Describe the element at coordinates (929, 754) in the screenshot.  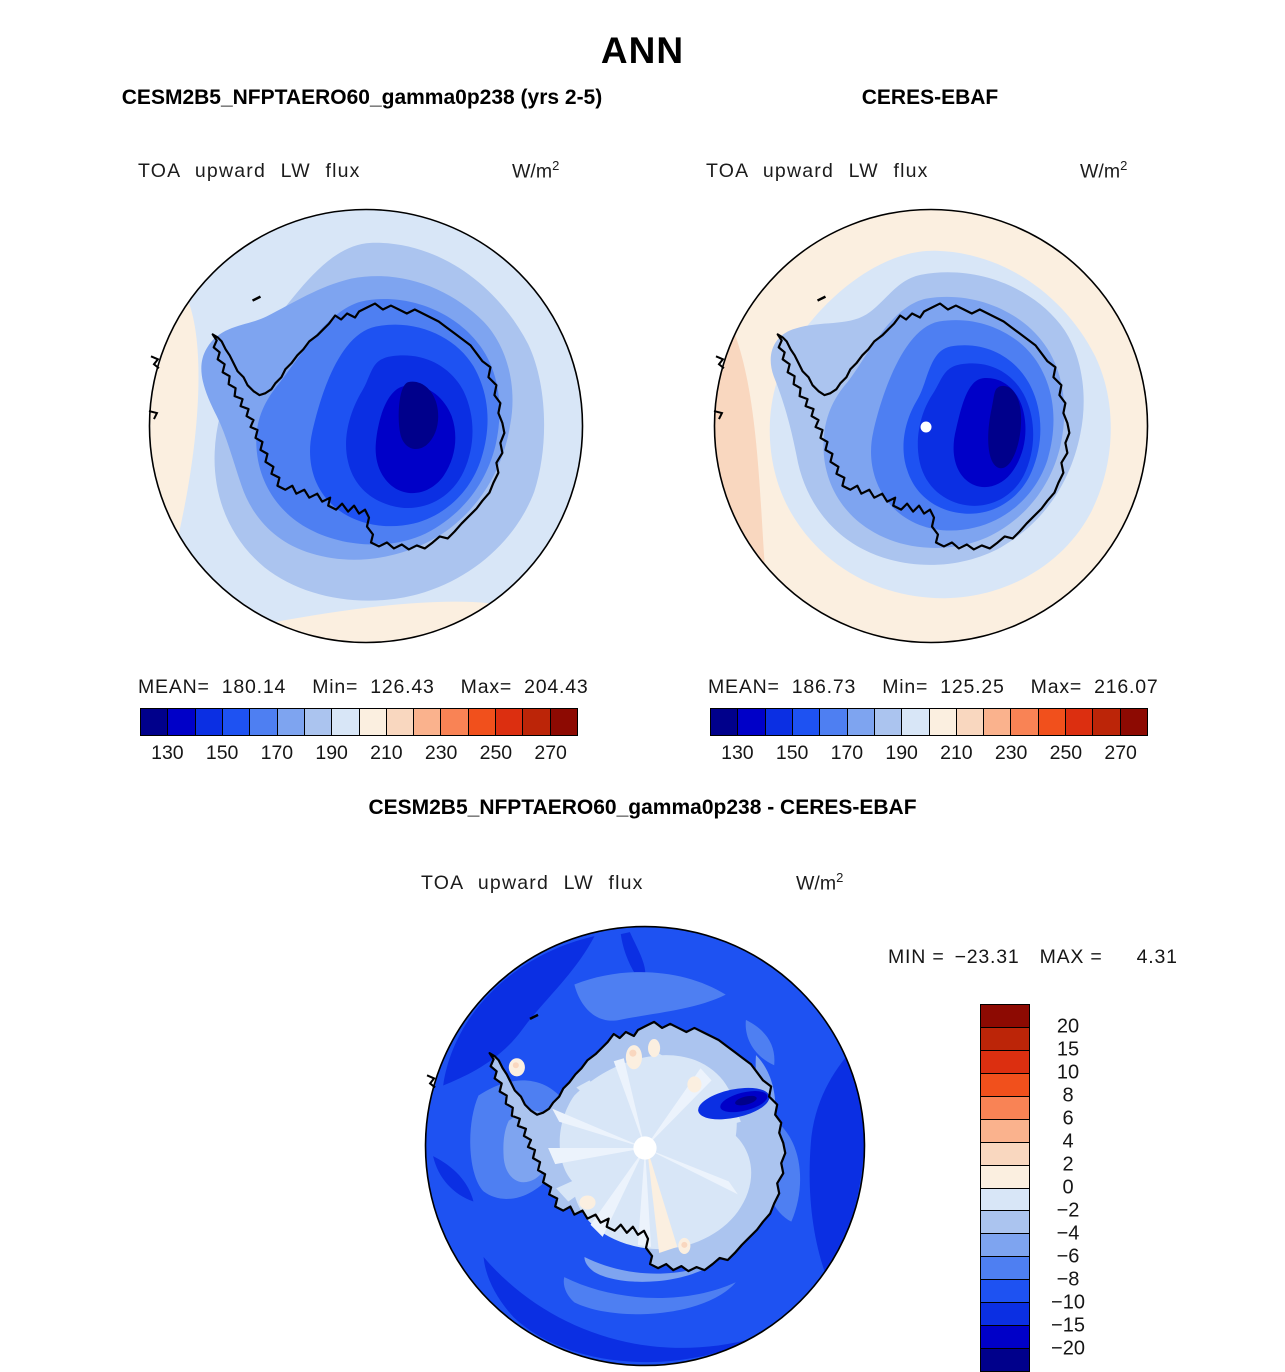
I see `obs-colorbar-ticks: 130 150 170 190 210 230 250 270` at that location.